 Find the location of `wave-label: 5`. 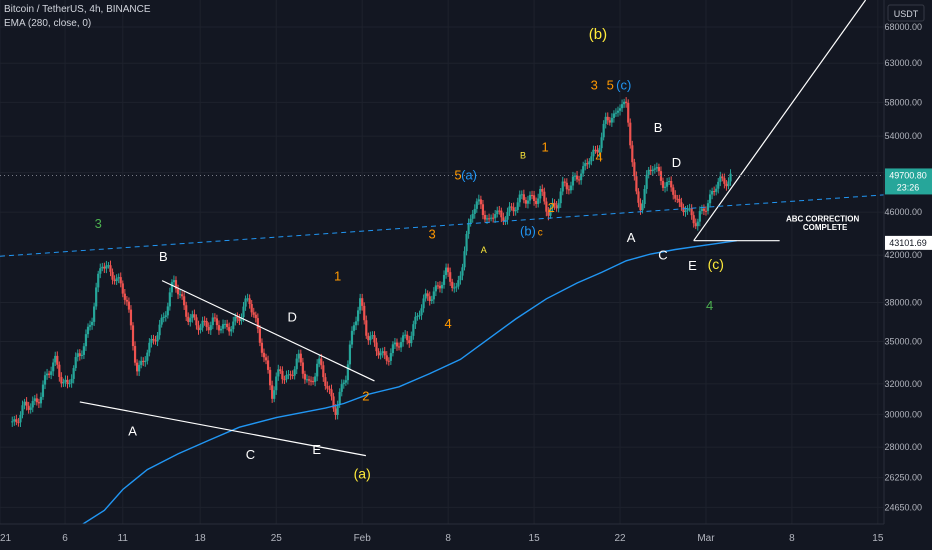

wave-label: 5 is located at coordinates (457, 174).